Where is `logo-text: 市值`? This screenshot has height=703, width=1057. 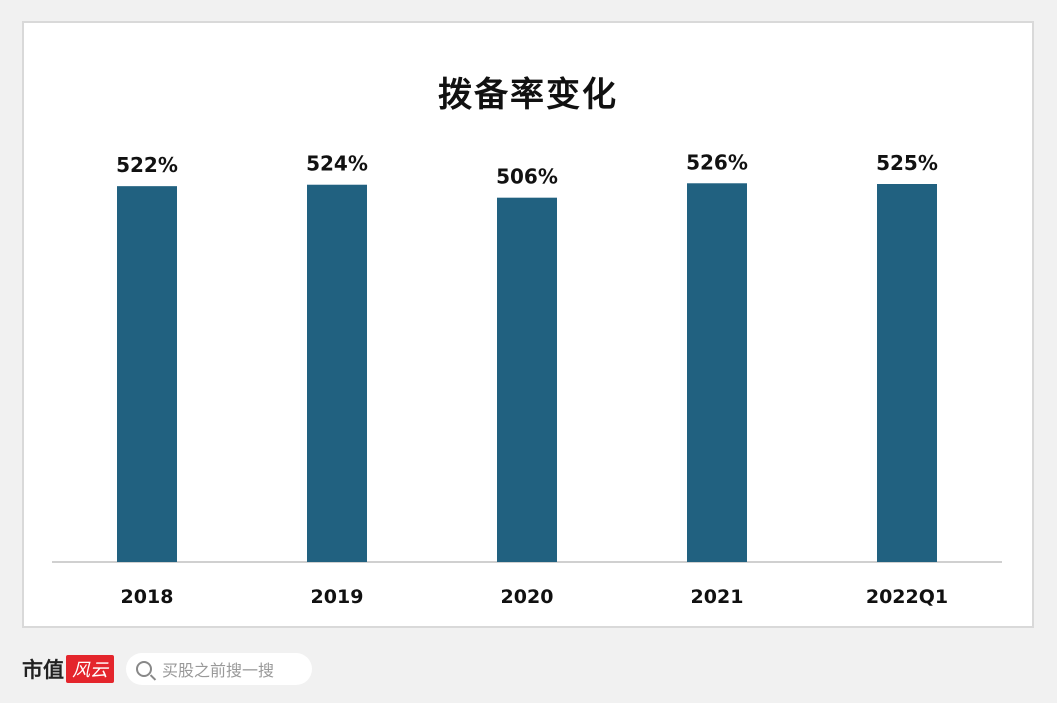 logo-text: 市值 is located at coordinates (43, 669).